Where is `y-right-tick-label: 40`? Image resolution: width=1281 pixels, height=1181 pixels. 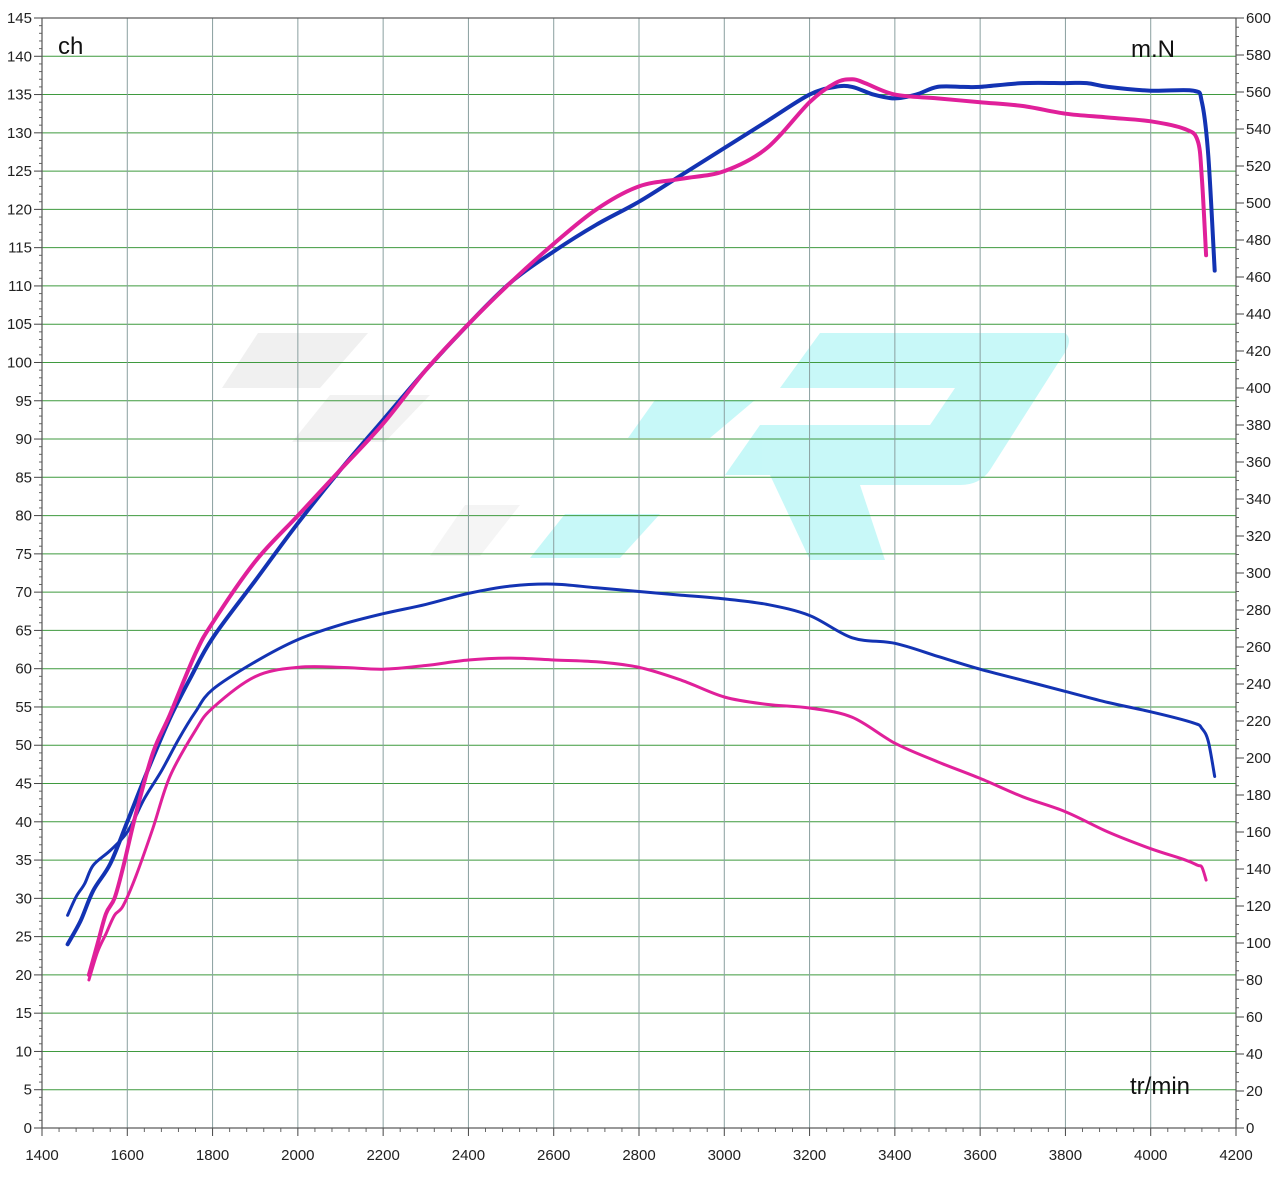 y-right-tick-label: 40 is located at coordinates (1254, 1054).